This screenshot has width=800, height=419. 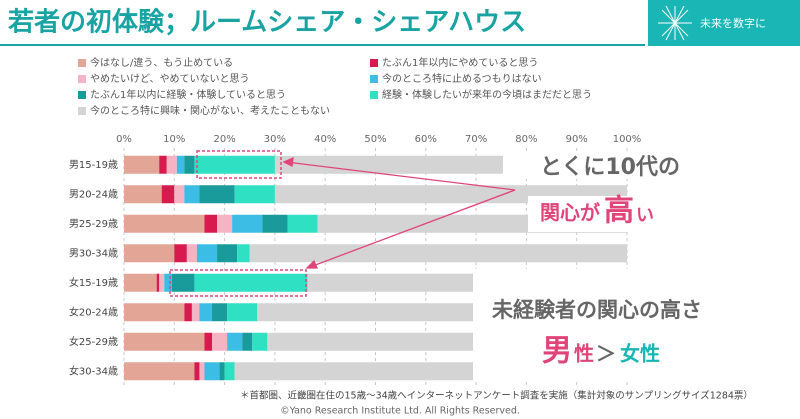 What do you see at coordinates (224, 139) in the screenshot?
I see `x-tick-label: 20%` at bounding box center [224, 139].